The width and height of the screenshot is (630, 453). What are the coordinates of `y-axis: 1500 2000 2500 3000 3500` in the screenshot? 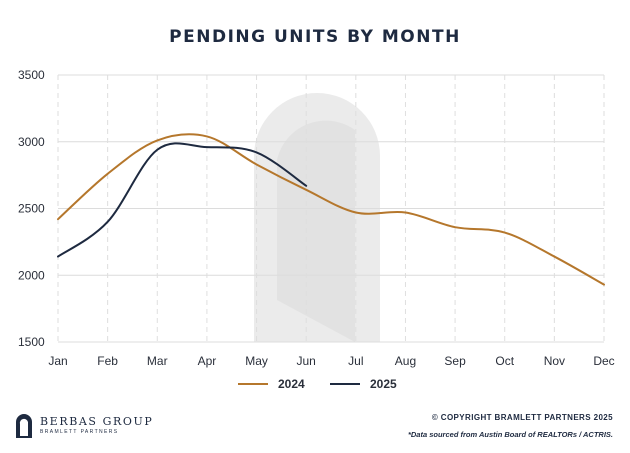 It's located at (31, 208).